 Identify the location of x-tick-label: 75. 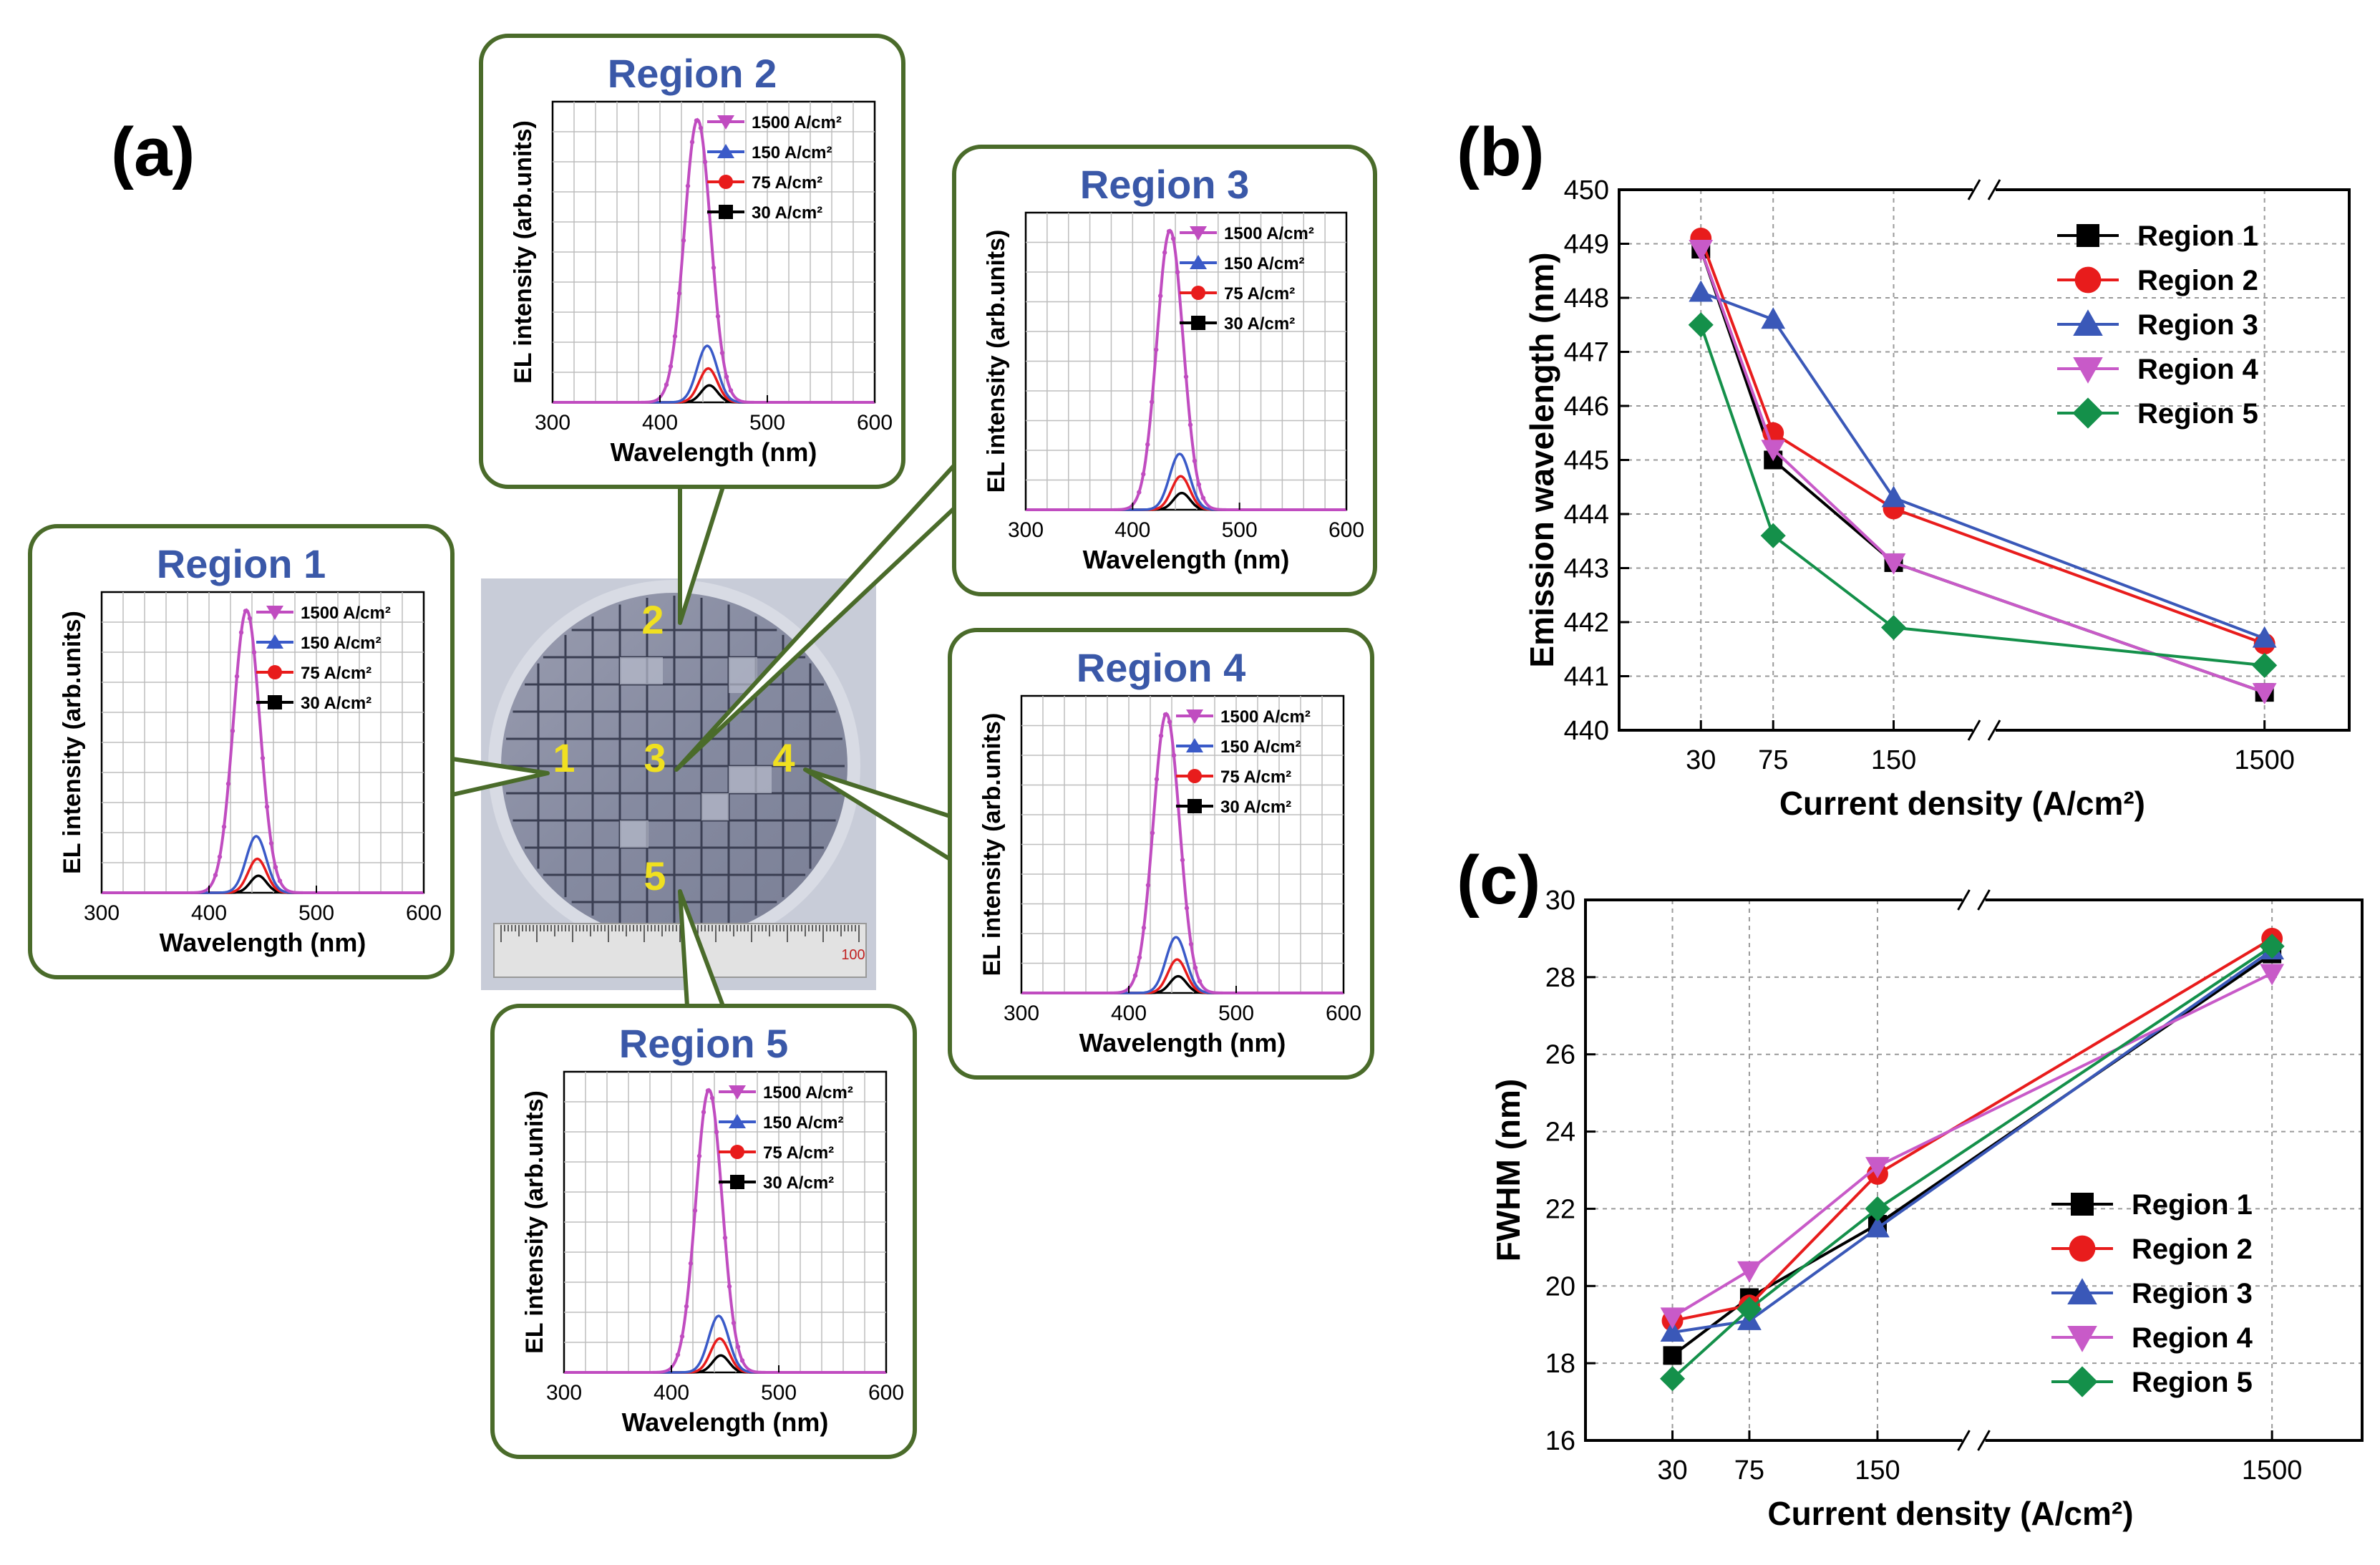
(1749, 1471).